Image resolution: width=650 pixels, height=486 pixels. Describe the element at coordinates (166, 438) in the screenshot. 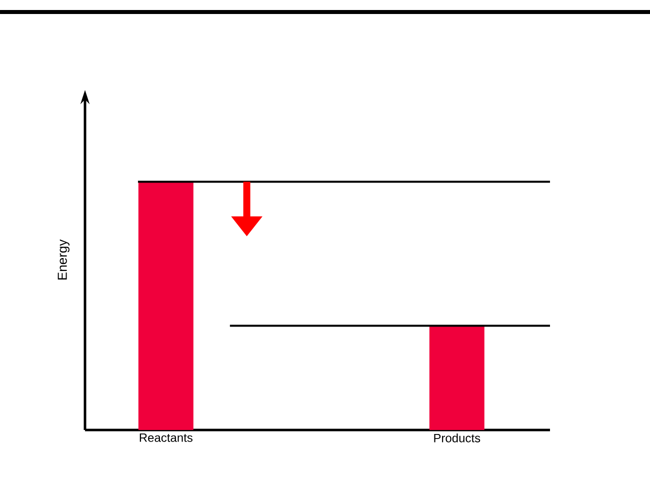

I see `x-tick-label: Reactants` at that location.